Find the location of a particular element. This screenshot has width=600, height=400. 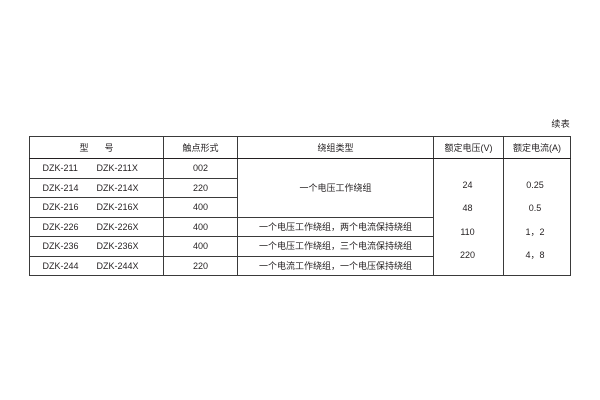

column-header-contact-form: 触点形式 is located at coordinates (200, 147).